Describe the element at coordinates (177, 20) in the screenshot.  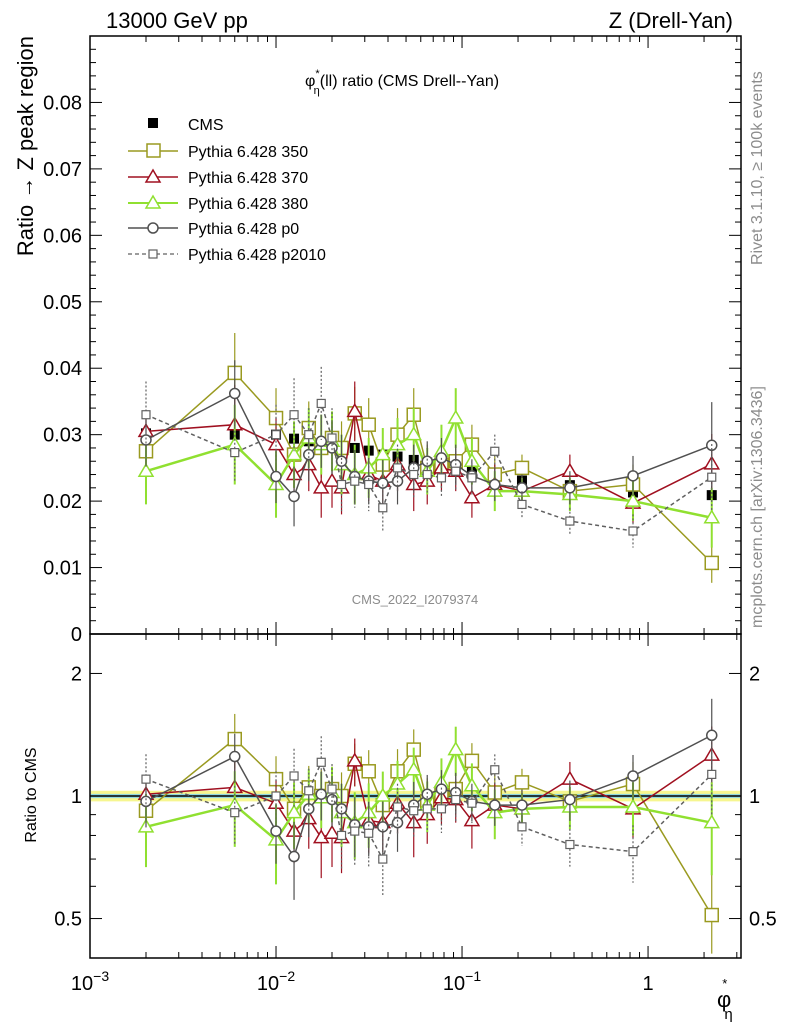
I see `header-left: 13000 GeV pp` at that location.